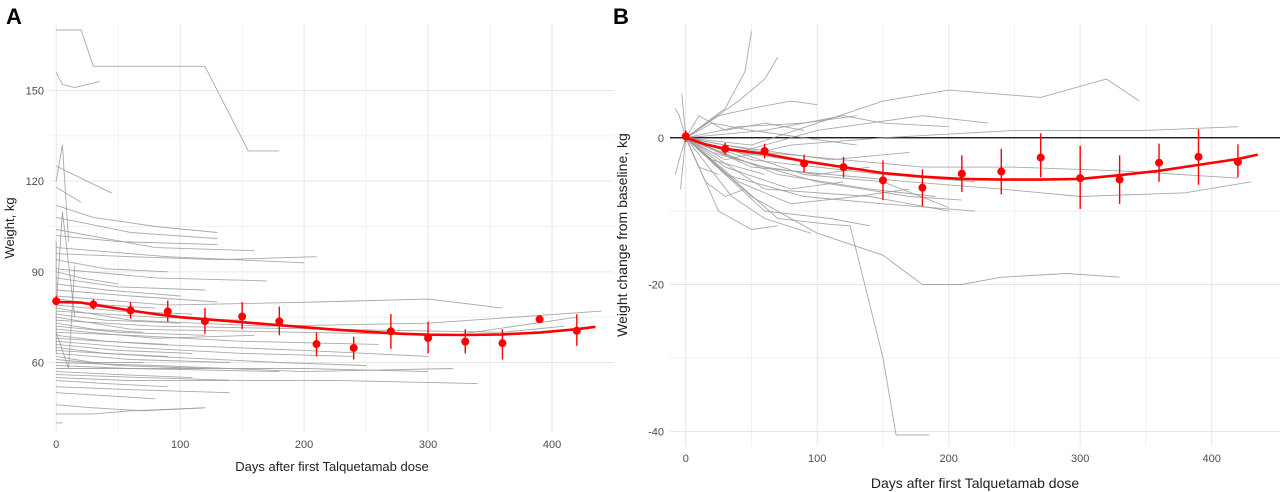 The width and height of the screenshot is (1283, 492). What do you see at coordinates (1080, 459) in the screenshot?
I see `panel-b-x-tick-label: 300` at bounding box center [1080, 459].